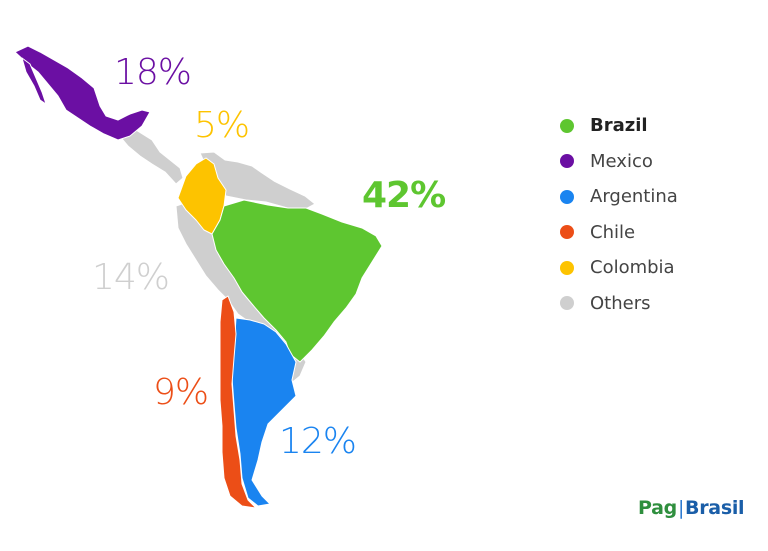 This screenshot has width=768, height=551. What do you see at coordinates (131, 277) in the screenshot?
I see `pct-label-others: 14%` at bounding box center [131, 277].